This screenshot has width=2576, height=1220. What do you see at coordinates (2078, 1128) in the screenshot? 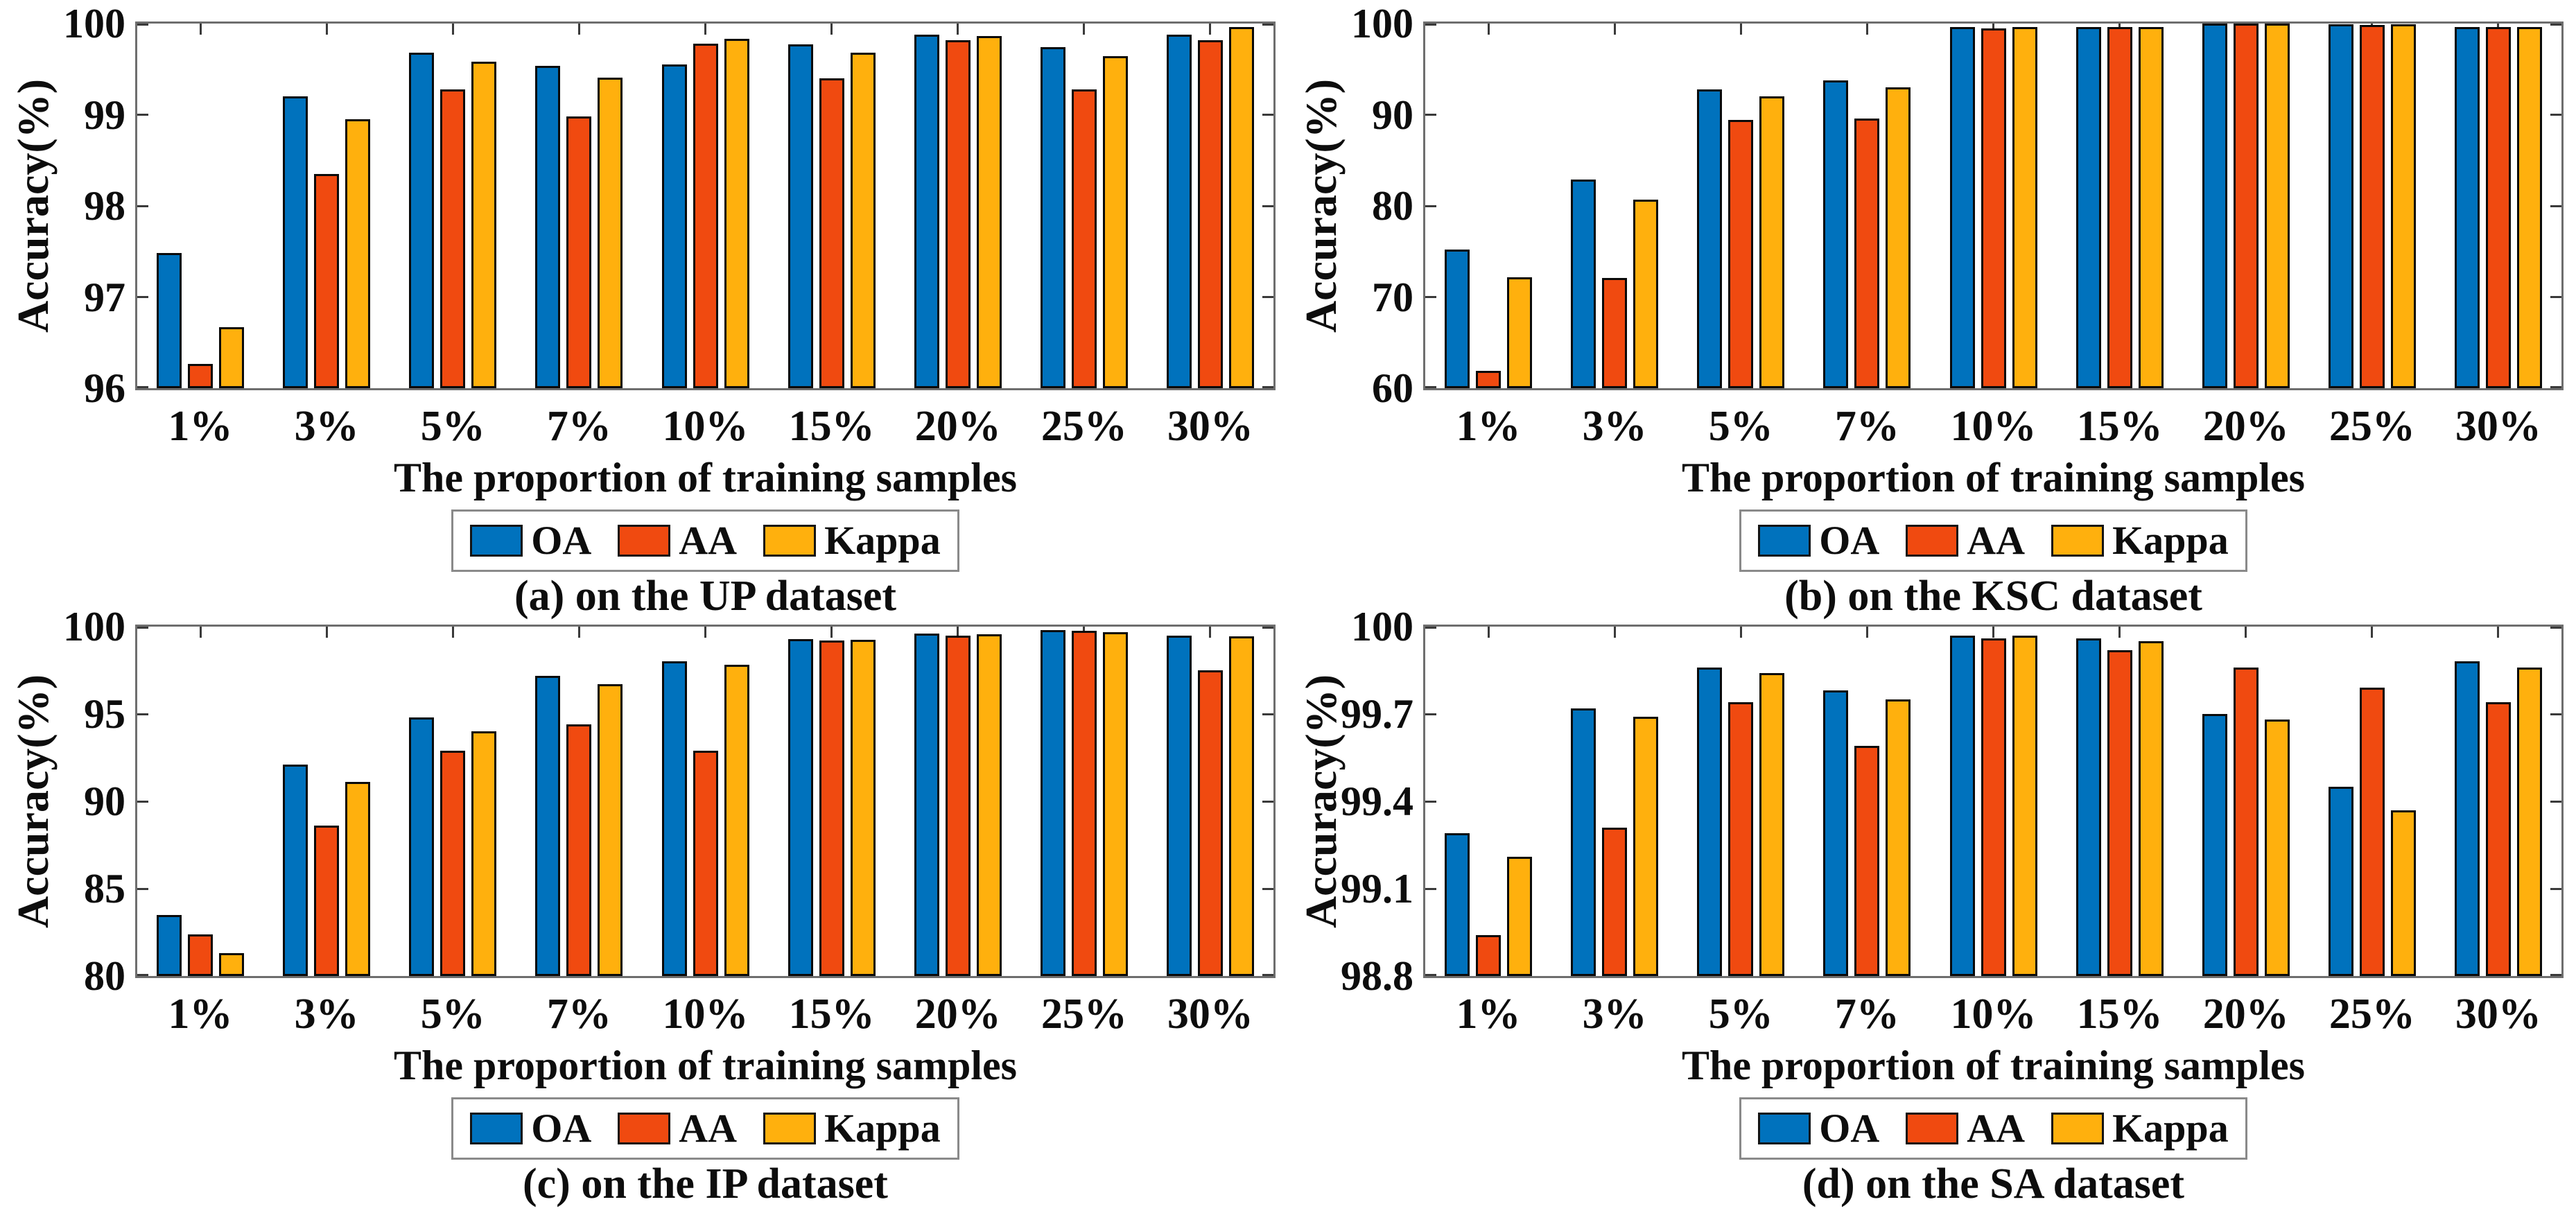
I see `legend-swatch-kappa` at bounding box center [2078, 1128].